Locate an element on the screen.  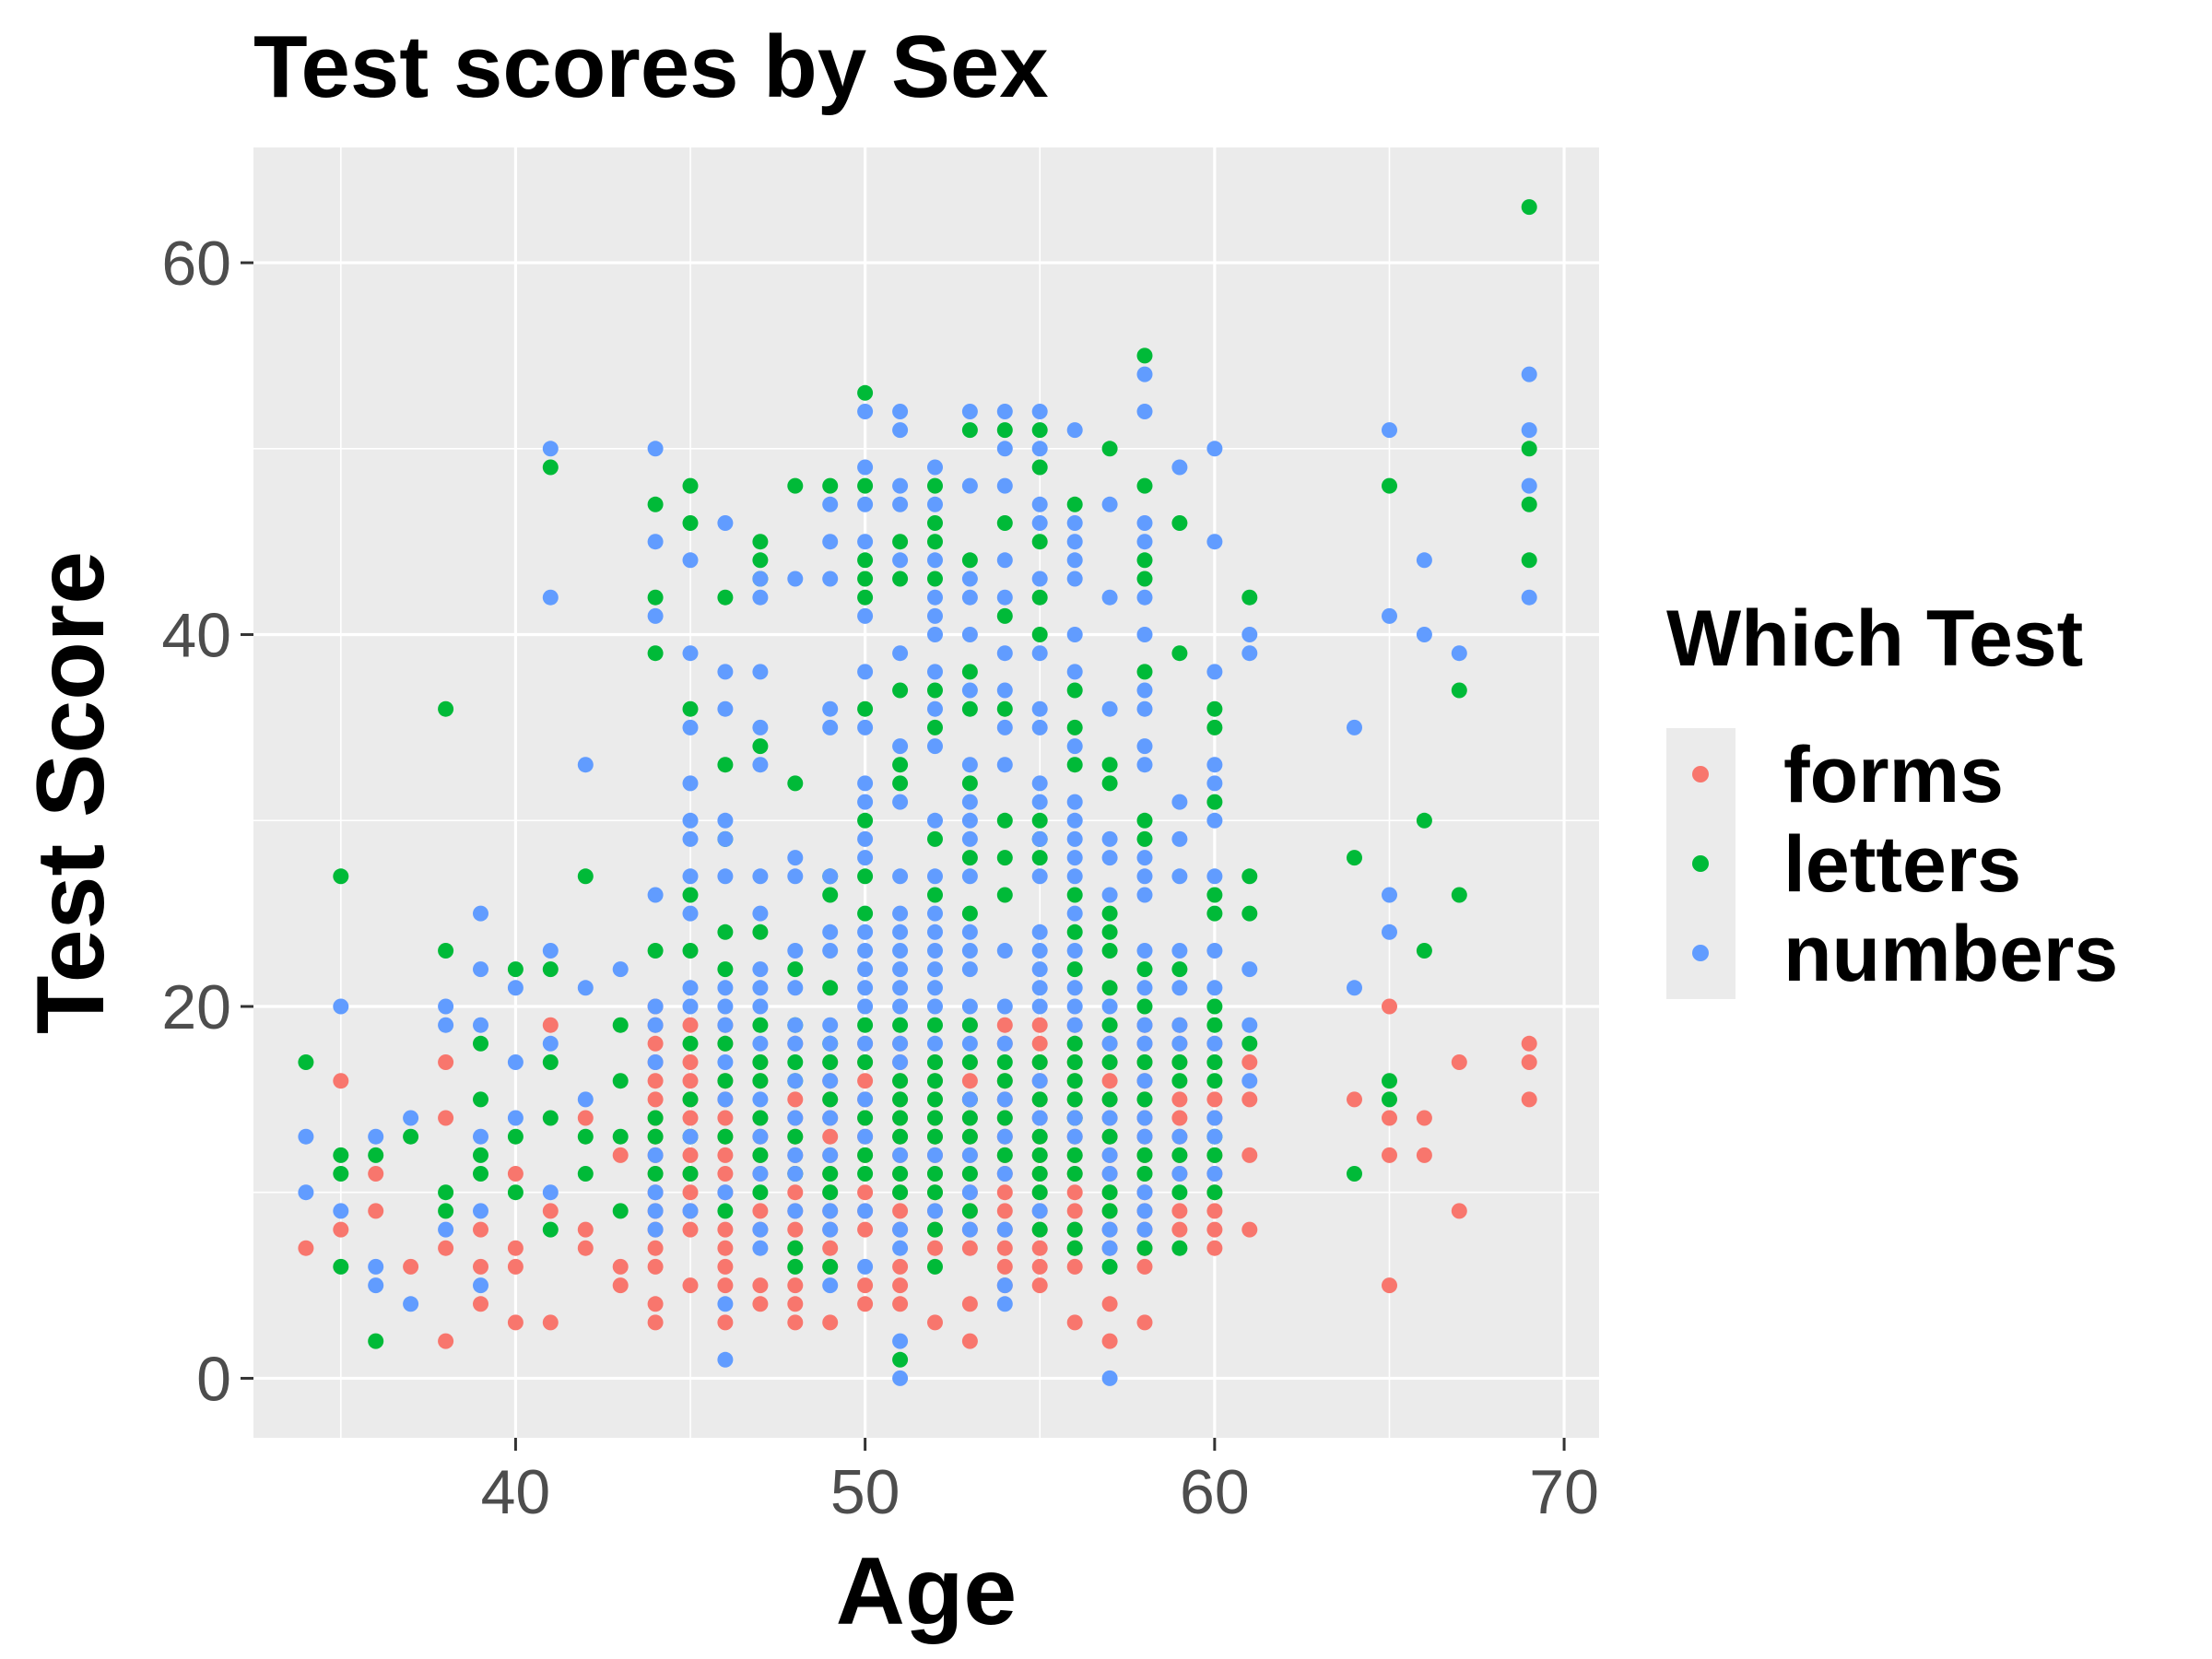
y-axis: 0 20 40 60 is located at coordinates (207, 821).